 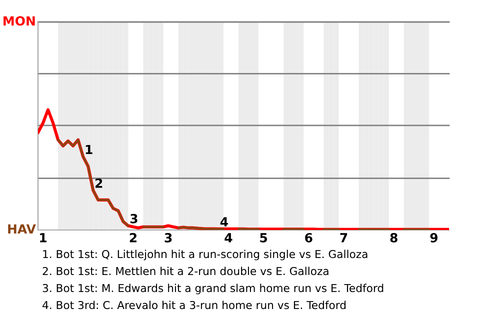 I want to click on x-tick-label: 8, so click(x=394, y=237).